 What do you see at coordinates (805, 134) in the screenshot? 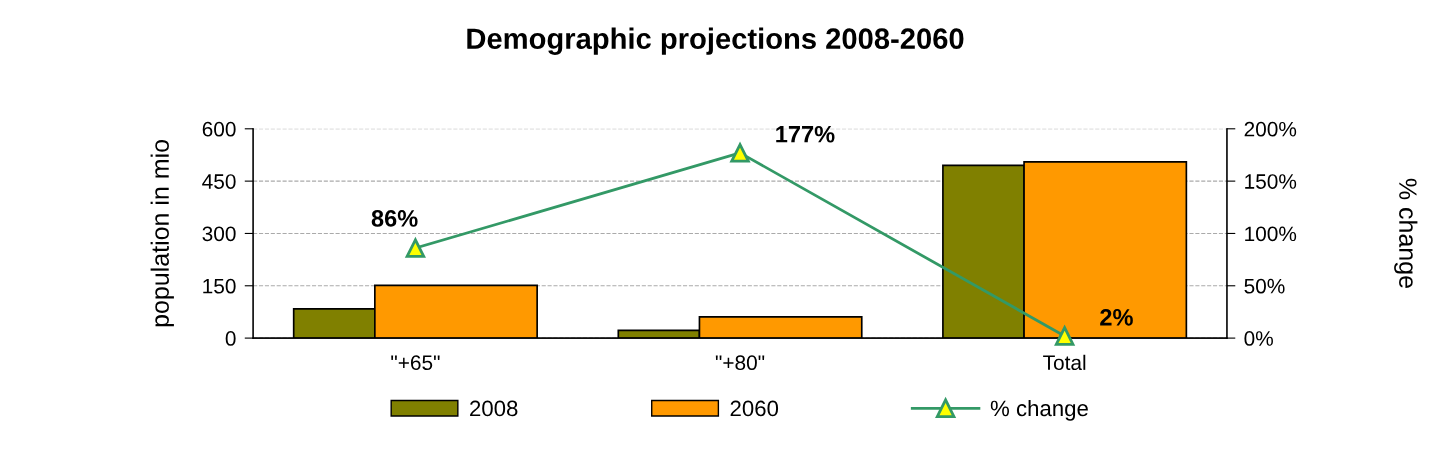
I see `data-label: 177%` at bounding box center [805, 134].